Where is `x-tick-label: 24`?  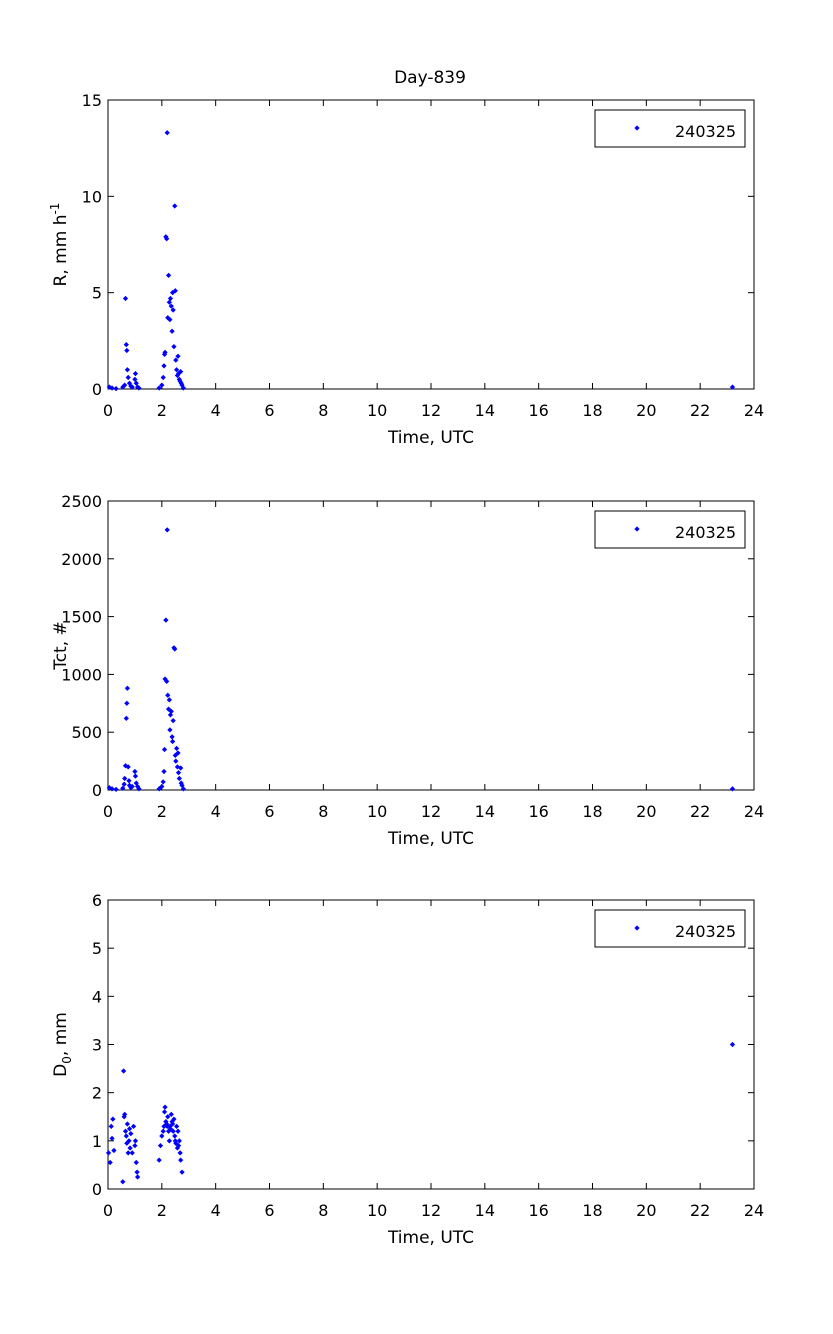
x-tick-label: 24 is located at coordinates (754, 1210).